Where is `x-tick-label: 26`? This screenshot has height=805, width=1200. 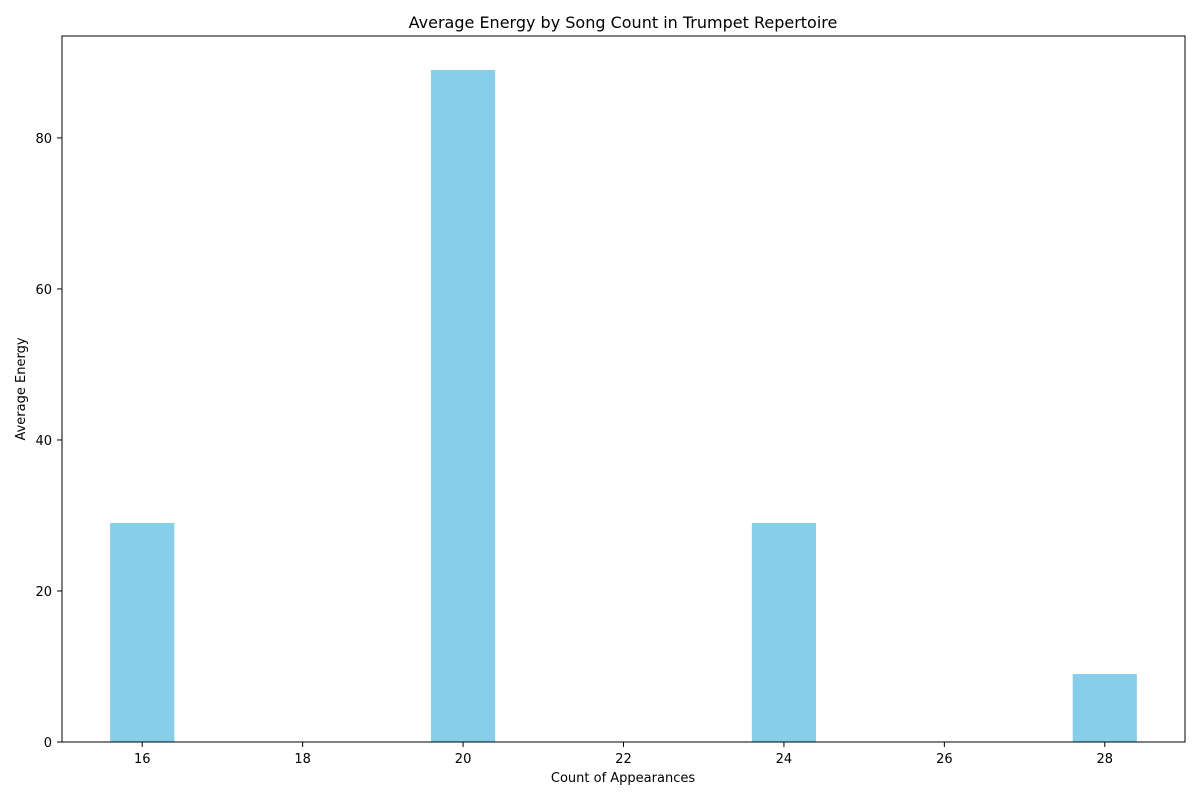 x-tick-label: 26 is located at coordinates (944, 759).